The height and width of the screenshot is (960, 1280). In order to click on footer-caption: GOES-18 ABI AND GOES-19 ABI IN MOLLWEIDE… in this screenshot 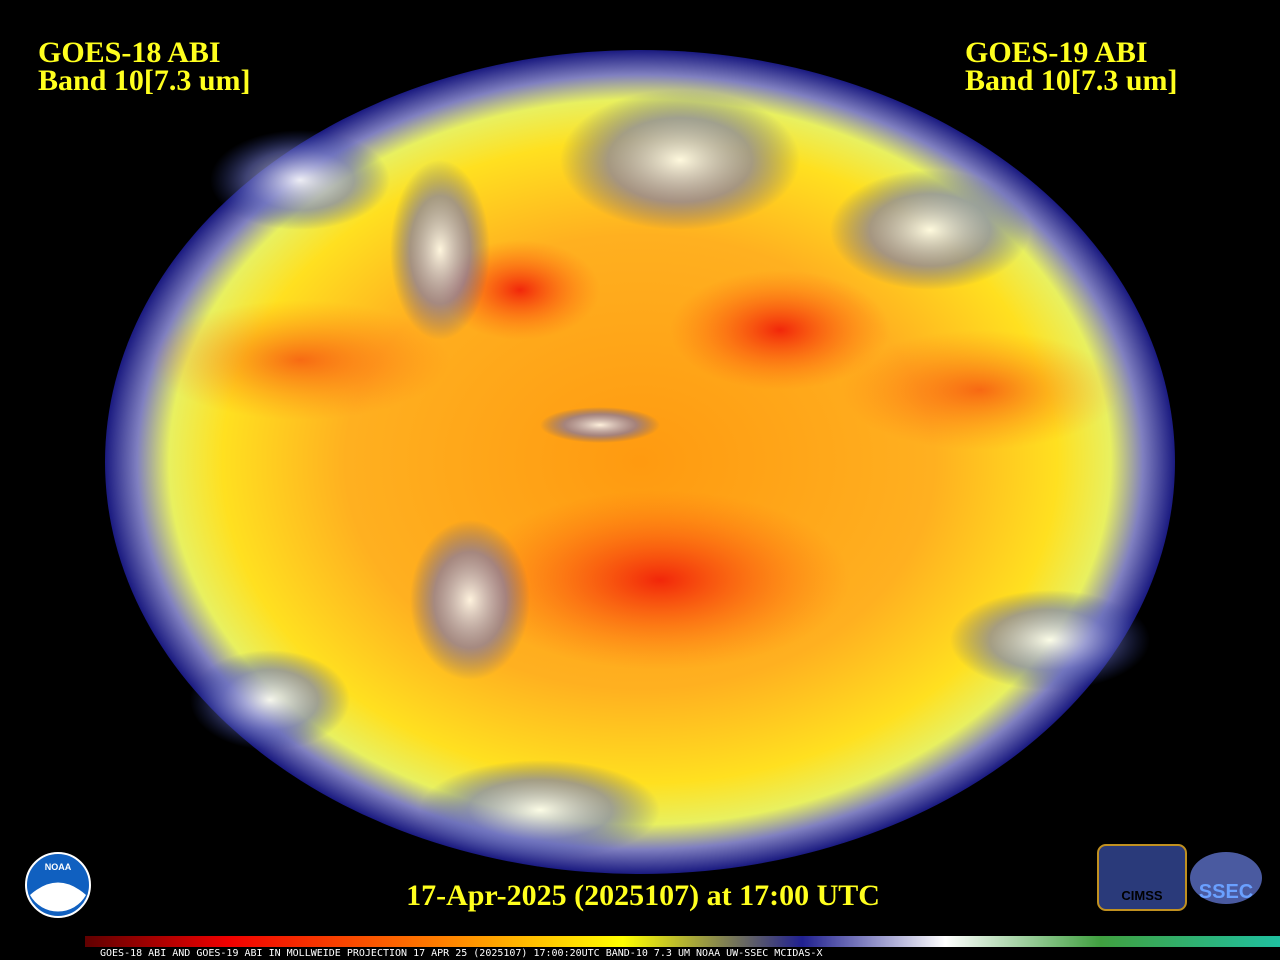, I will do `click(461, 953)`.